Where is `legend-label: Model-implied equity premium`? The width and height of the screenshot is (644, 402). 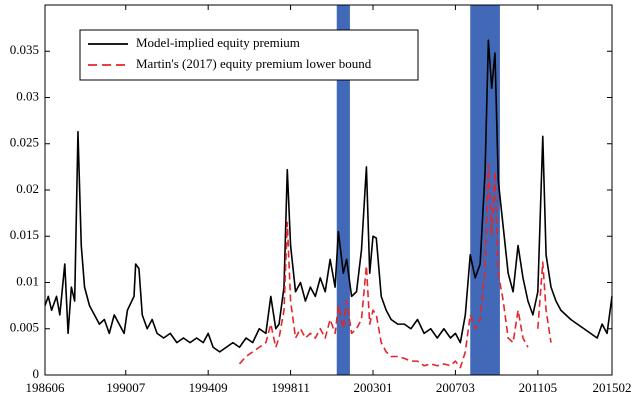 legend-label: Model-implied equity premium is located at coordinates (218, 42).